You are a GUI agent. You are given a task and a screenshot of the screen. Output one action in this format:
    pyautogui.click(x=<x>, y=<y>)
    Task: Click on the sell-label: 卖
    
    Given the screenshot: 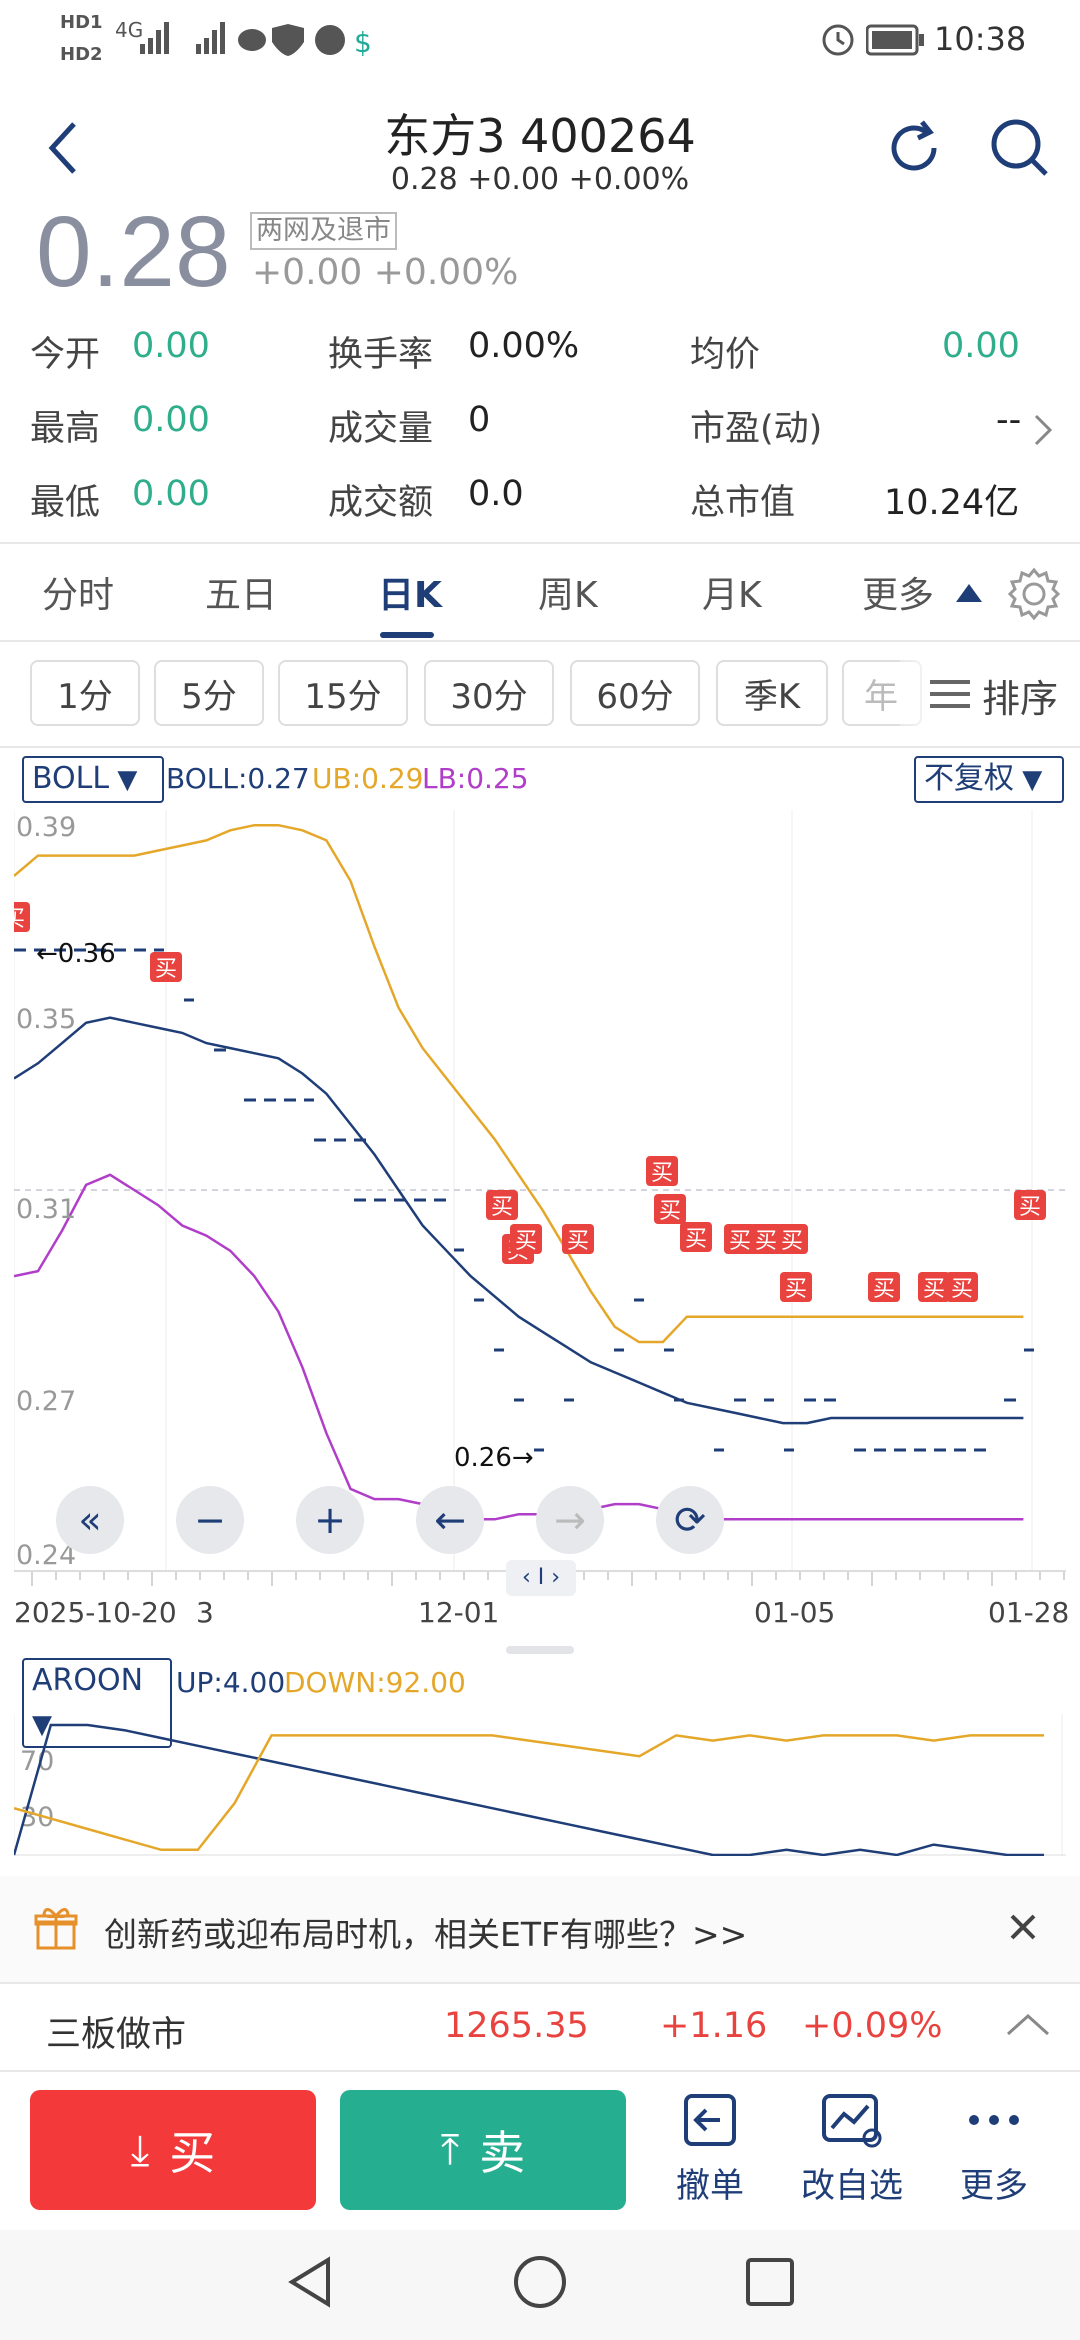 What is the action you would take?
    pyautogui.click(x=502, y=2153)
    